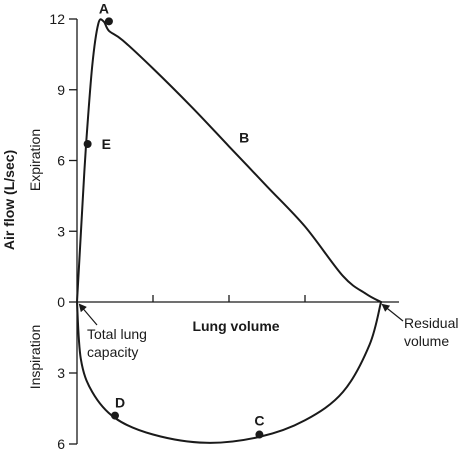 This screenshot has width=469, height=451. I want to click on point-e-marker, so click(87, 143).